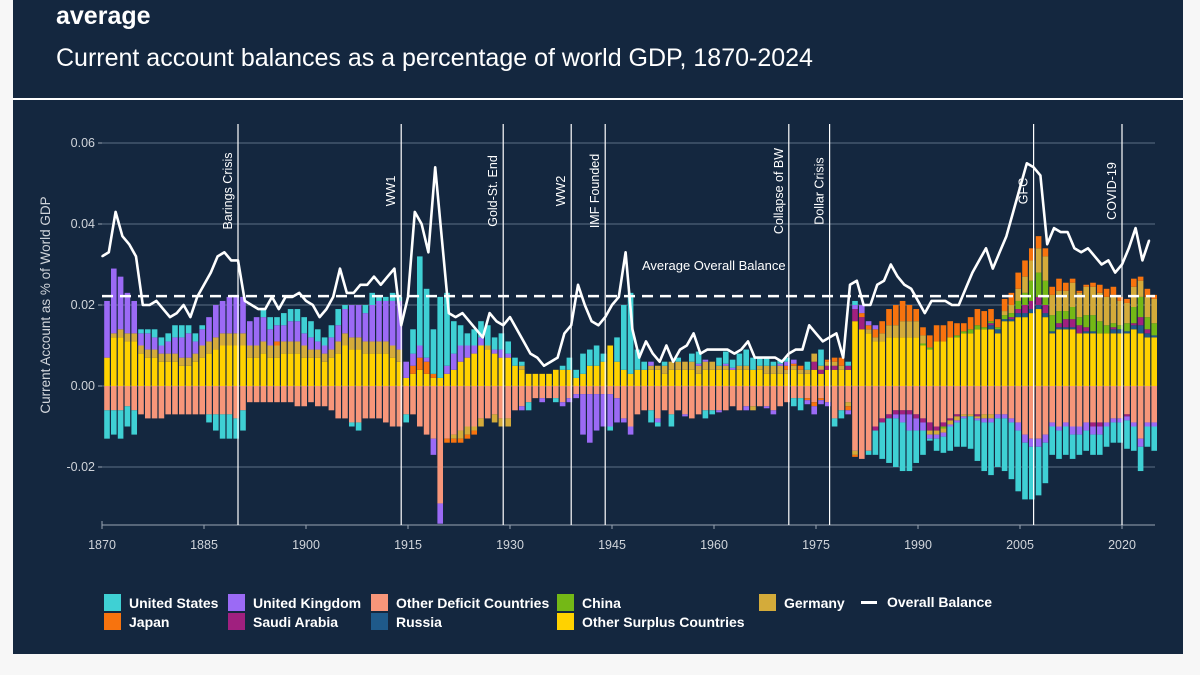 This screenshot has height=675, width=1200. I want to click on overall-balance-point-1985, so click(884, 280).